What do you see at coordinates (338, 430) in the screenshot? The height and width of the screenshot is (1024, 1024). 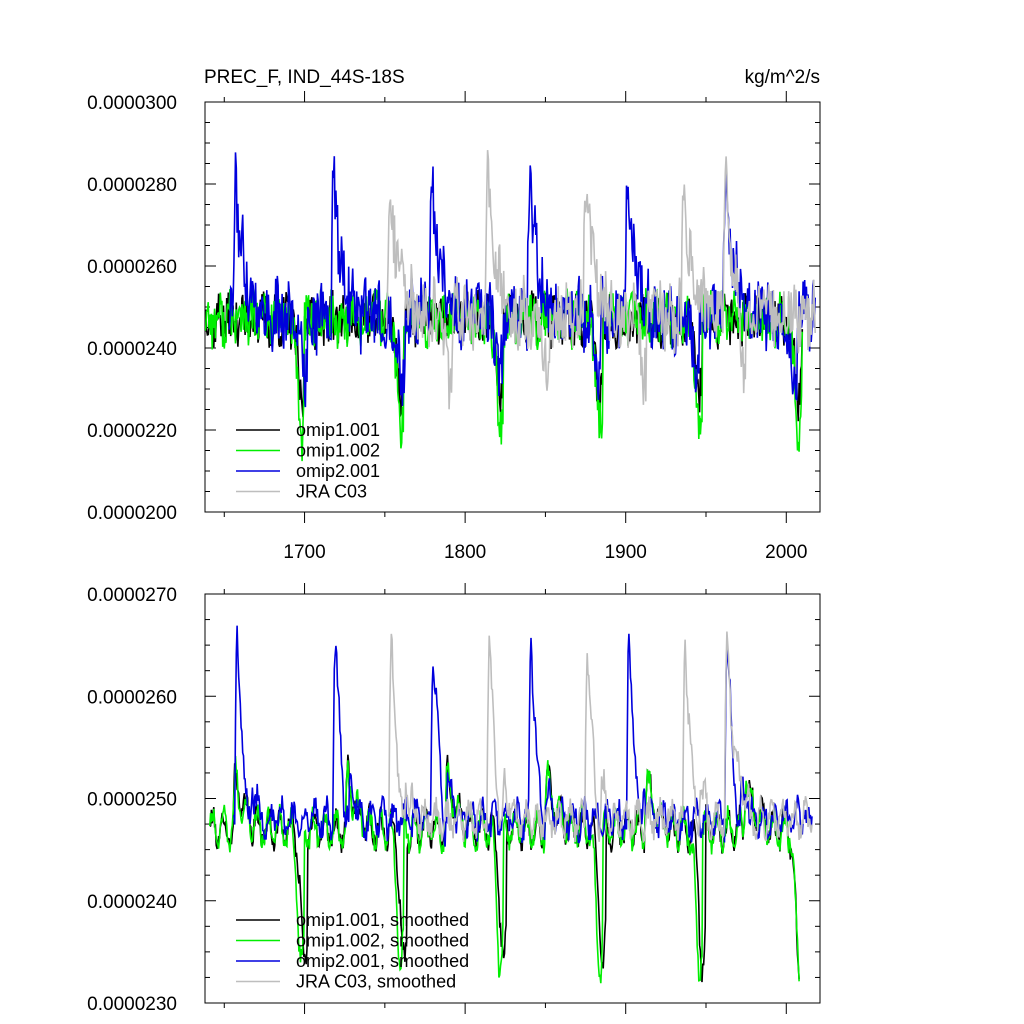 I see `legend-label: omip1.001` at bounding box center [338, 430].